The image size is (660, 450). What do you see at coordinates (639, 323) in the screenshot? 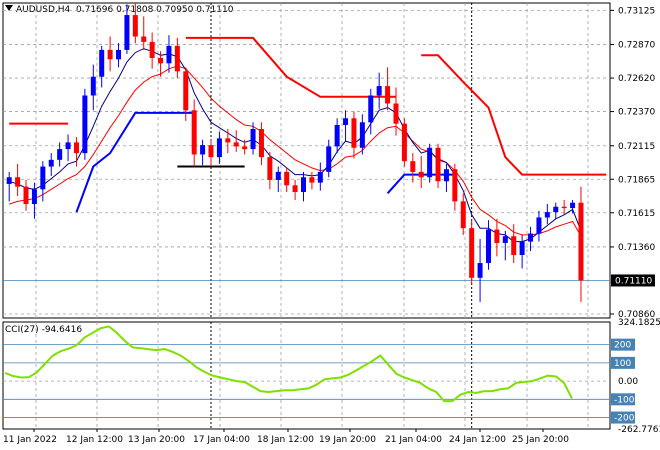
I see `cci-tick-label: 324.1825` at bounding box center [639, 323].